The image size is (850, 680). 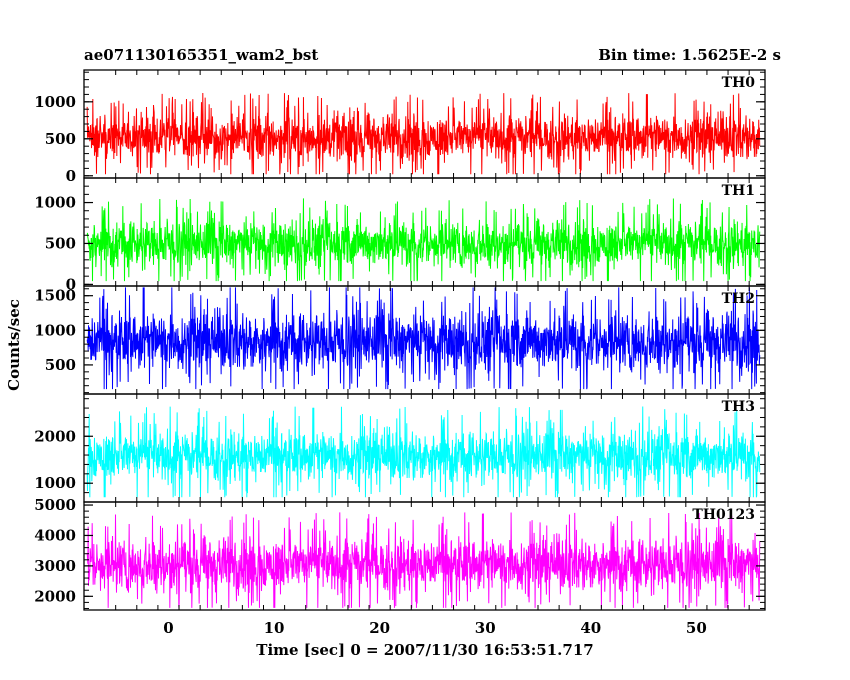 What do you see at coordinates (55, 566) in the screenshot?
I see `y-tick-label: 3000` at bounding box center [55, 566].